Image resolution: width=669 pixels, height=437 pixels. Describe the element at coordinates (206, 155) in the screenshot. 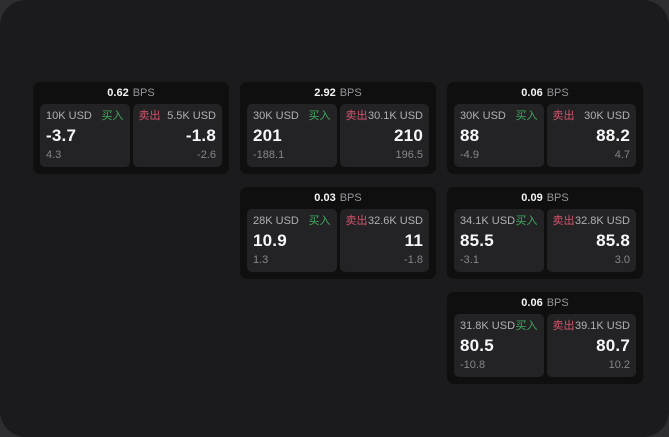

I see `sell-delta: -2.6` at that location.